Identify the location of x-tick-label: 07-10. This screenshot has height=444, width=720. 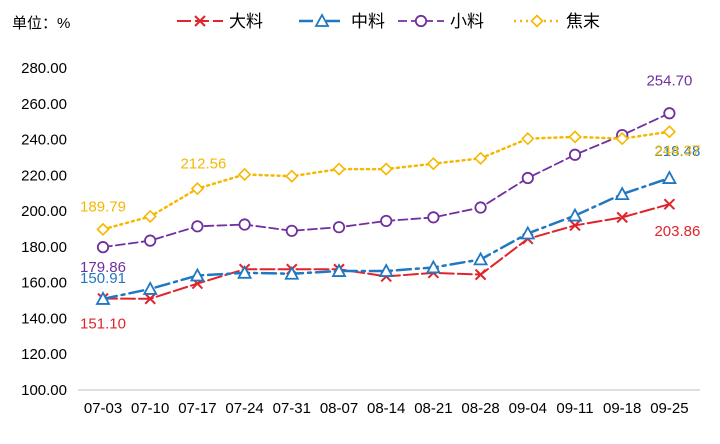
(150, 408).